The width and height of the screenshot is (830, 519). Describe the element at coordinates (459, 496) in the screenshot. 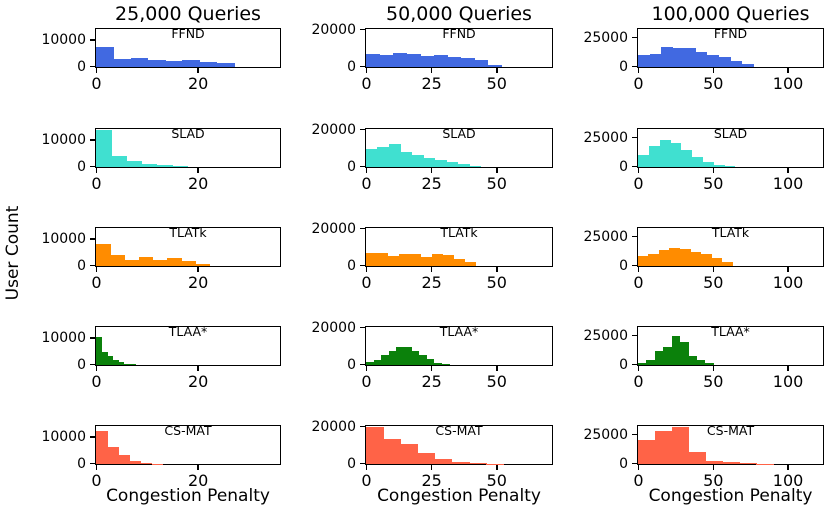

I see `x-axis-label-50k: Congestion Penalty` at that location.